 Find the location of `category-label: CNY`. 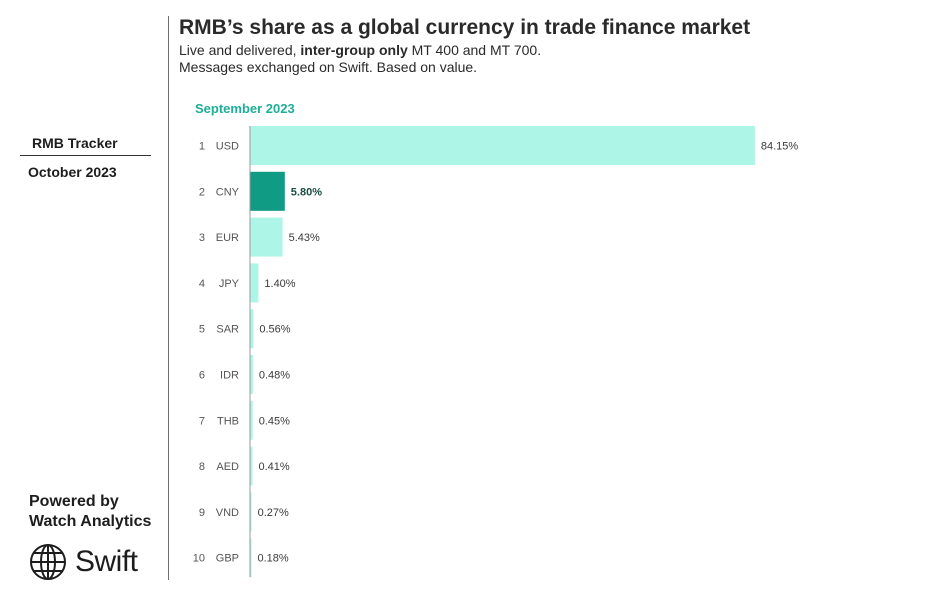

category-label: CNY is located at coordinates (228, 192).